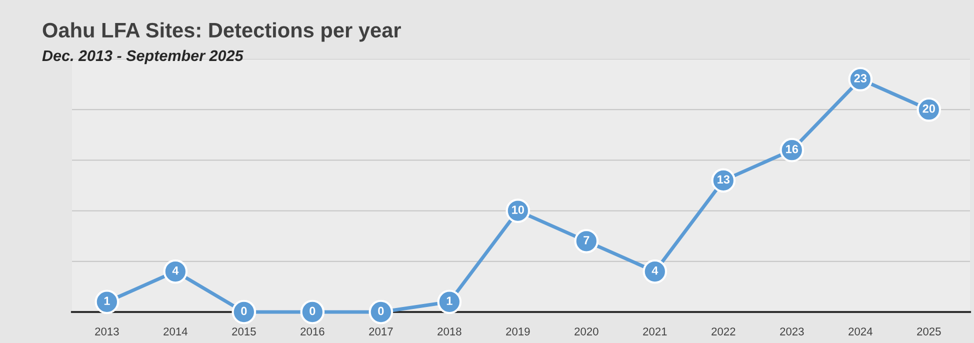 Image resolution: width=974 pixels, height=343 pixels. I want to click on x-tick-label: 2014, so click(176, 332).